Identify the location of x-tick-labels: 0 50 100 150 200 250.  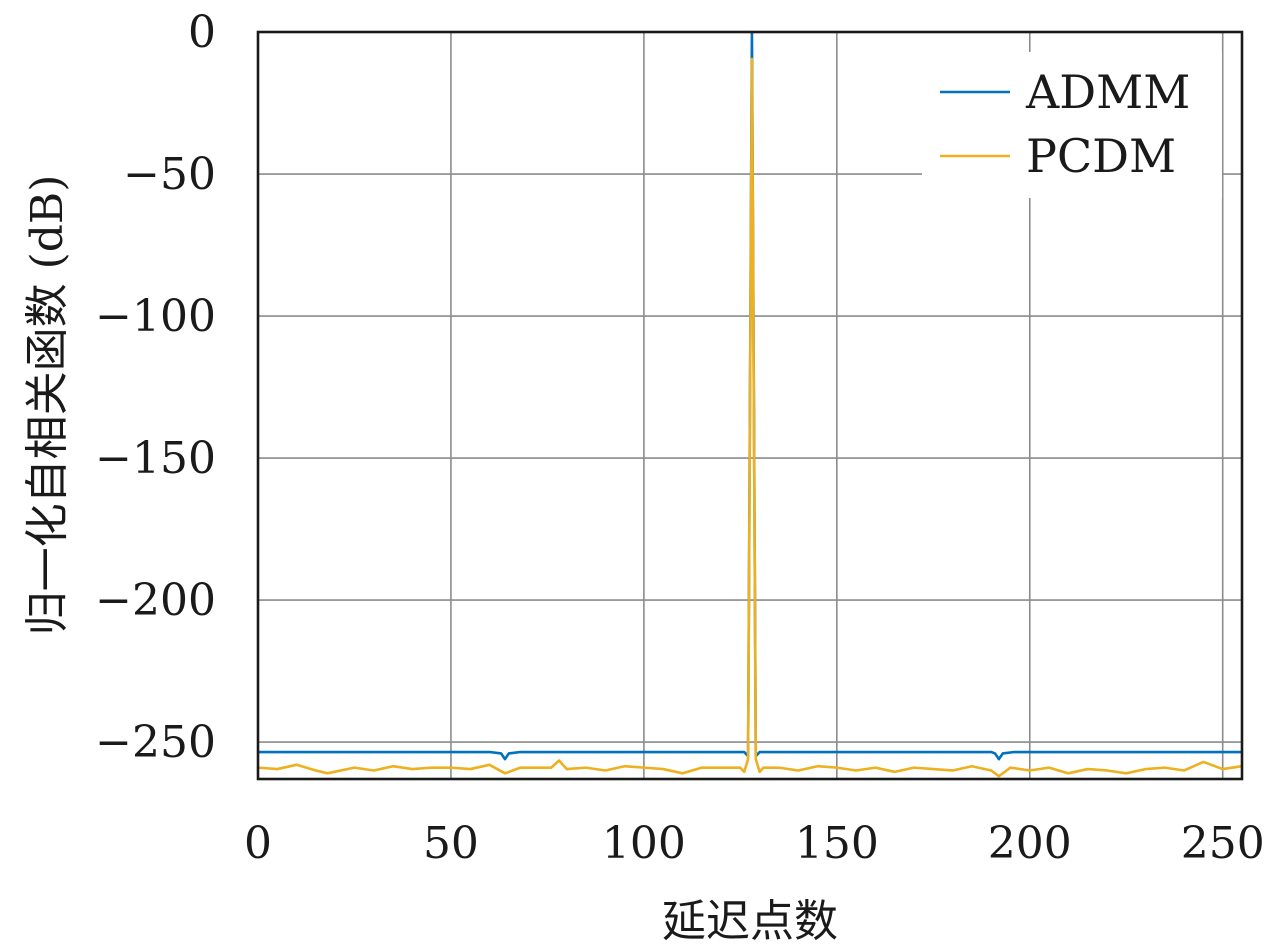
(754, 843).